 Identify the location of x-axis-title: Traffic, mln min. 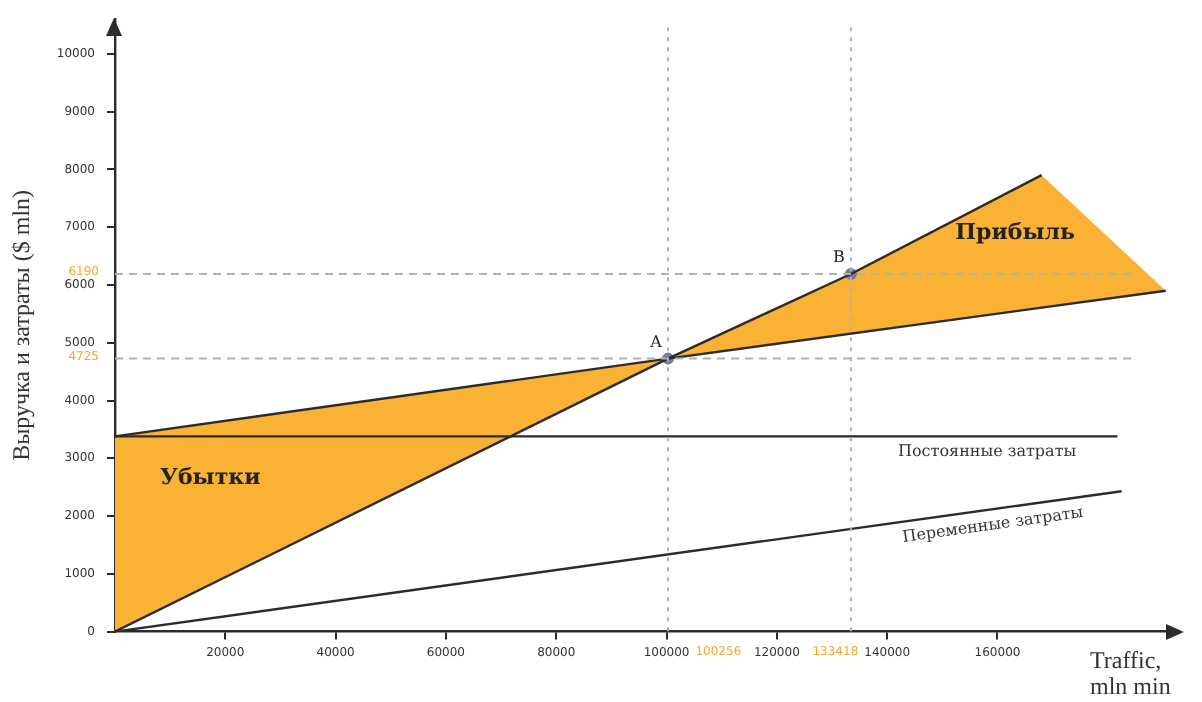
(1131, 673).